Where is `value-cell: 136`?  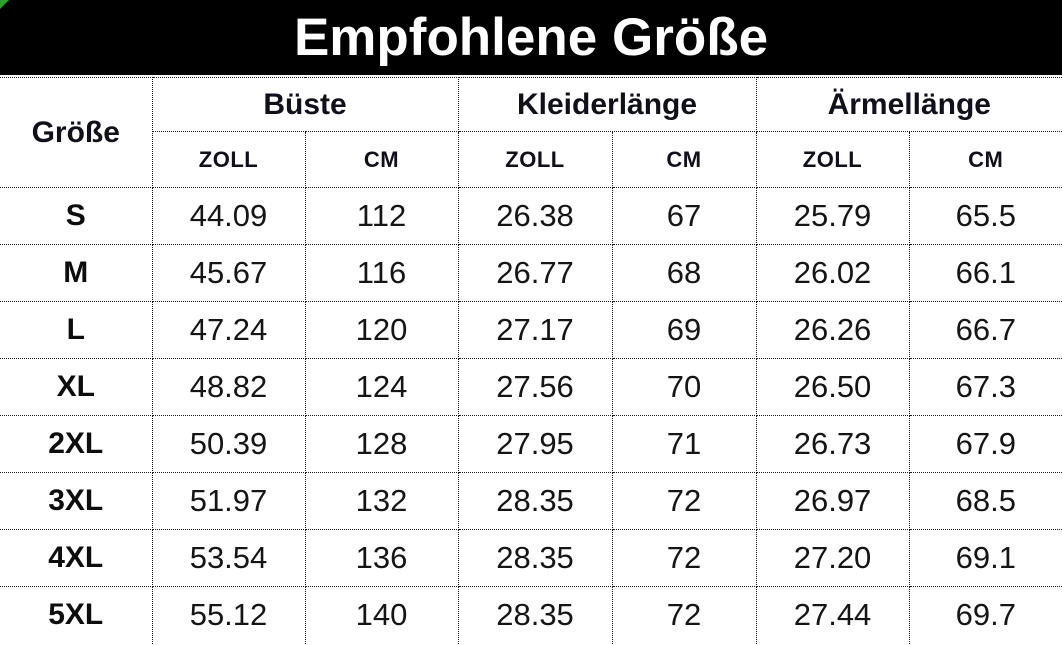 value-cell: 136 is located at coordinates (381, 558).